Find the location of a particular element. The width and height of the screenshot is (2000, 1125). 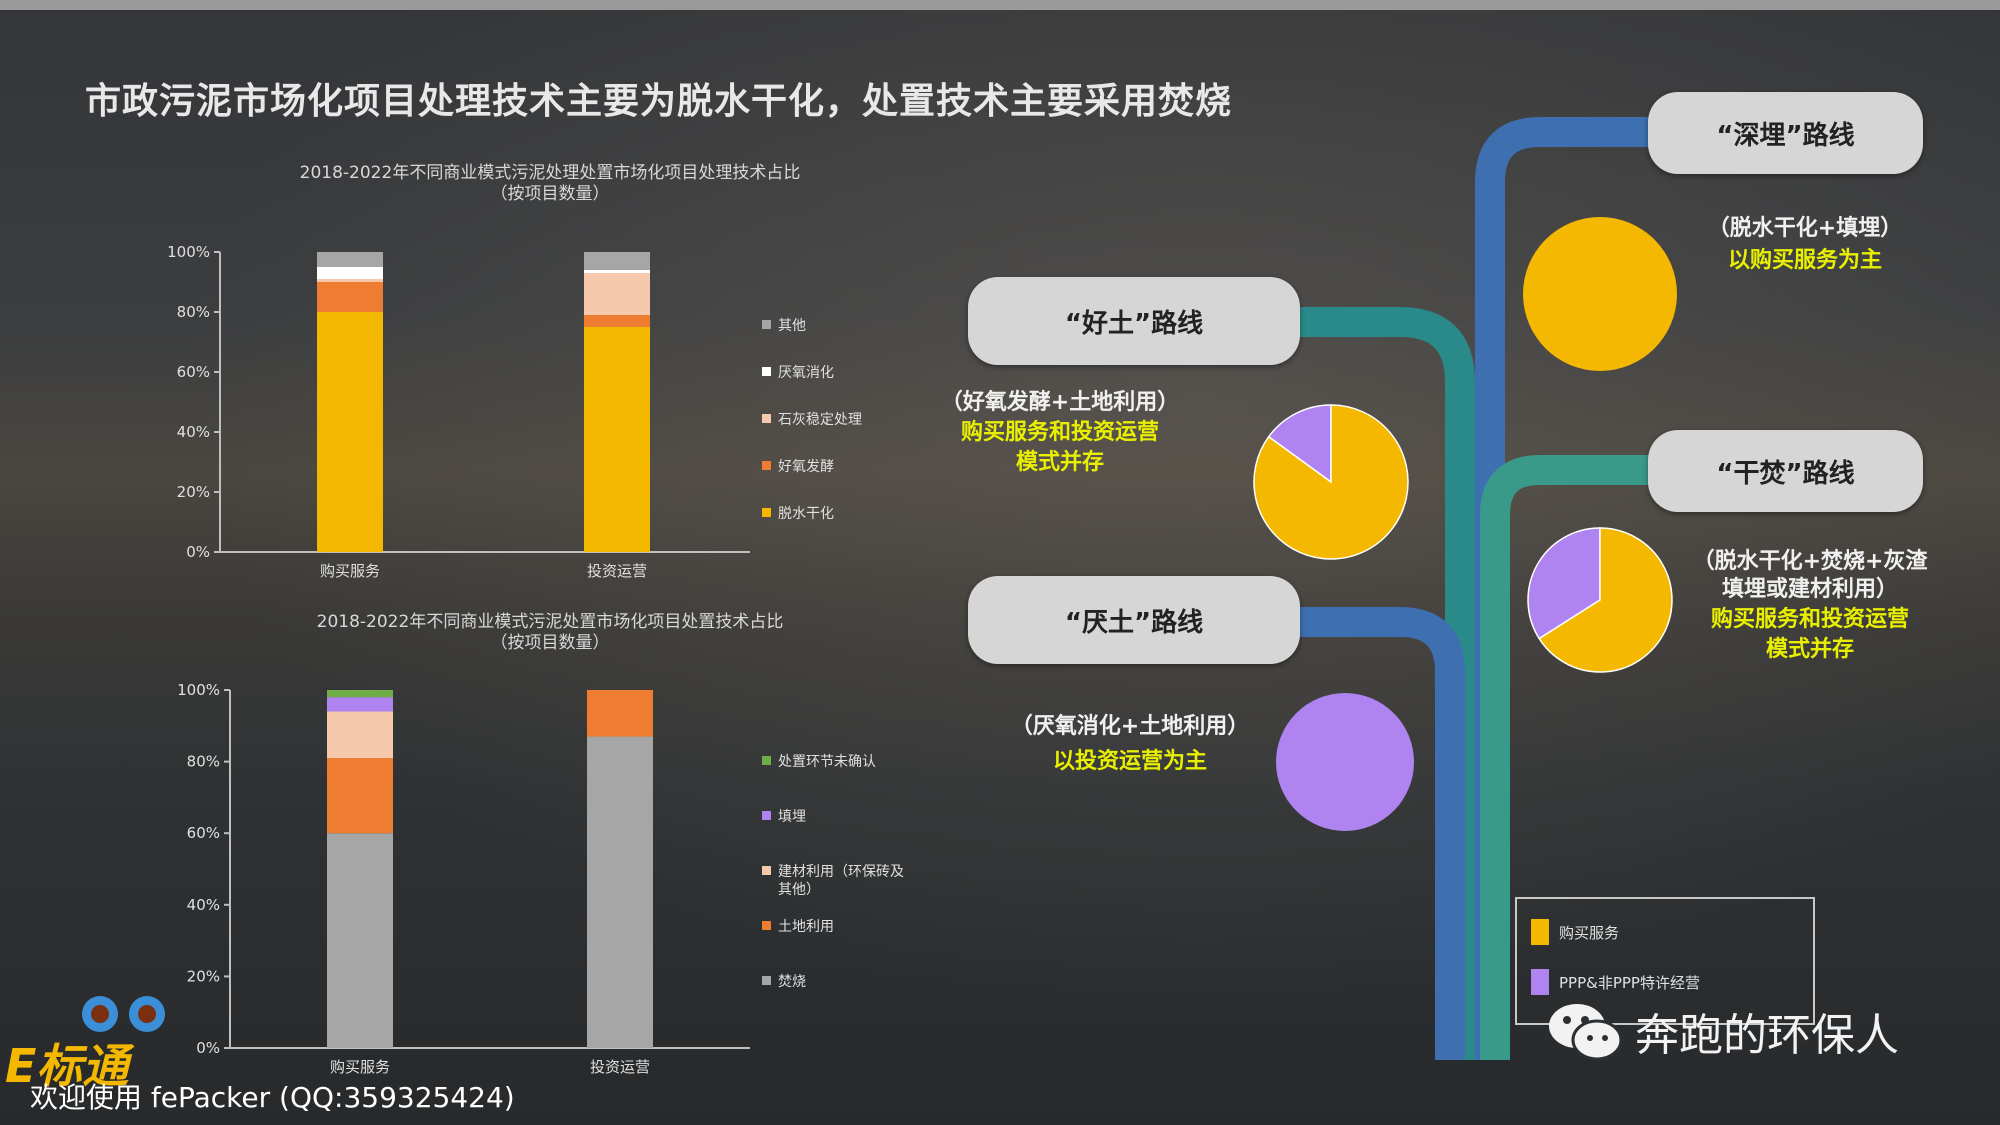

logo-text: E标通 is located at coordinates (67, 1066).